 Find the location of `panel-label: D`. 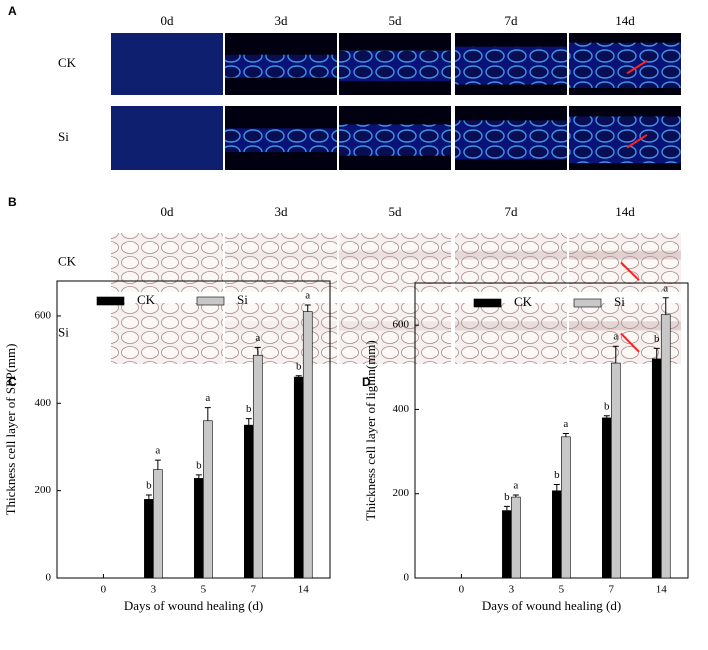

panel-label: D is located at coordinates (366, 382).